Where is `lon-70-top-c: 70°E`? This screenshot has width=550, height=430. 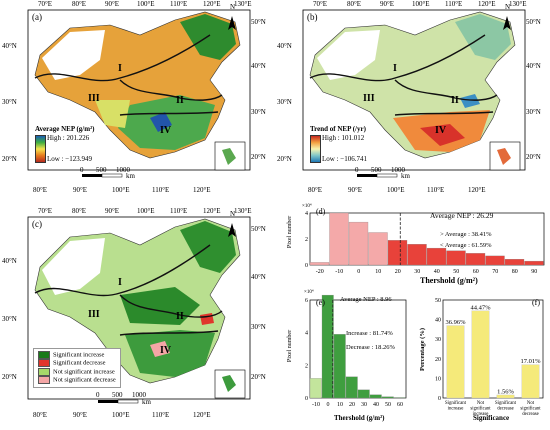
lon-70-top-c: 70°E is located at coordinates (45, 211).